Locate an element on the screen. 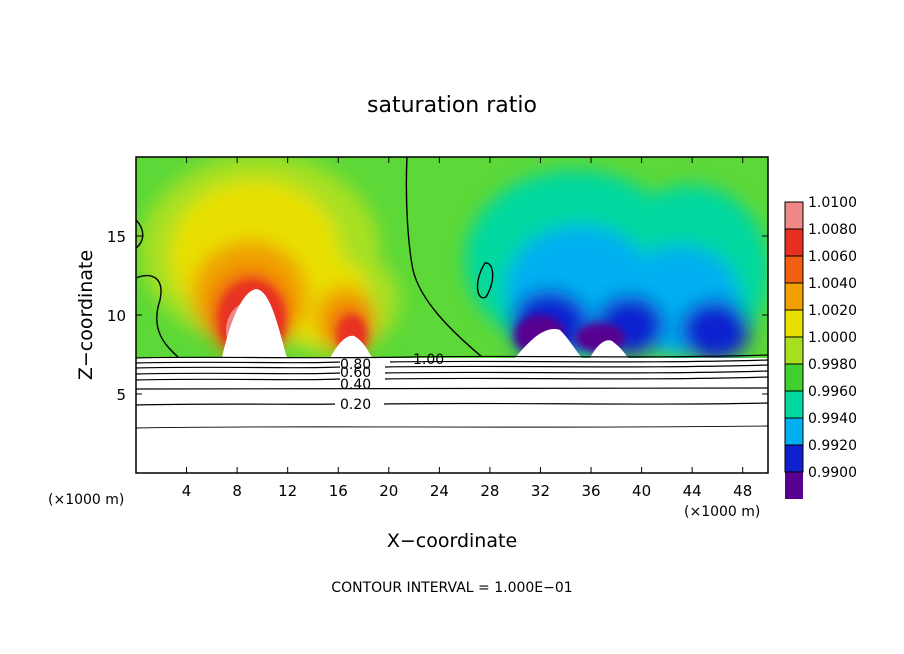 This screenshot has width=904, height=654. x-tick-label: 48 is located at coordinates (742, 491).